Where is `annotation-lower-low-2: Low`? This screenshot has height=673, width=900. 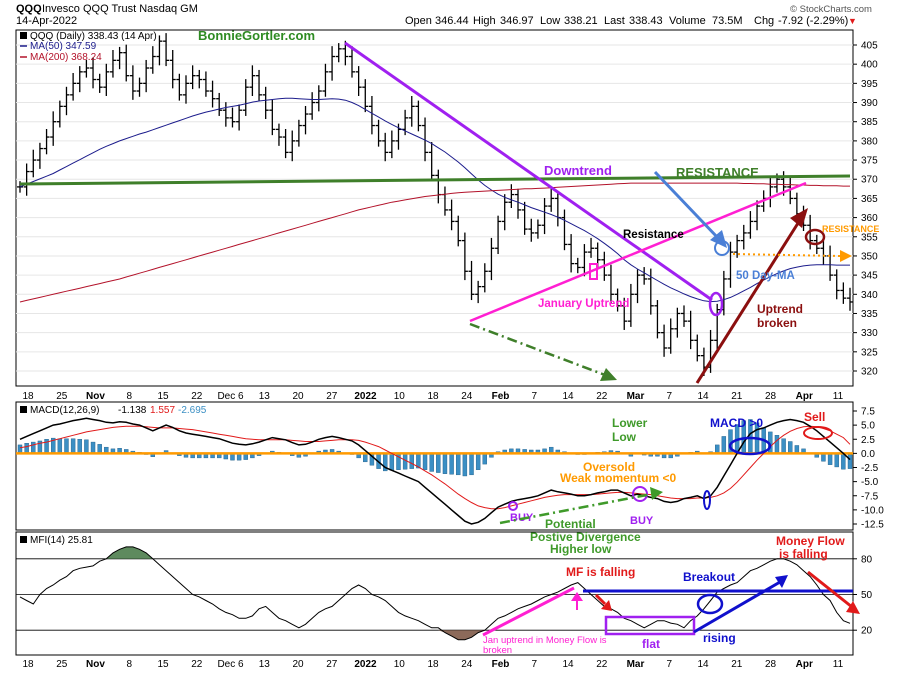 annotation-lower-low-2: Low is located at coordinates (624, 437).